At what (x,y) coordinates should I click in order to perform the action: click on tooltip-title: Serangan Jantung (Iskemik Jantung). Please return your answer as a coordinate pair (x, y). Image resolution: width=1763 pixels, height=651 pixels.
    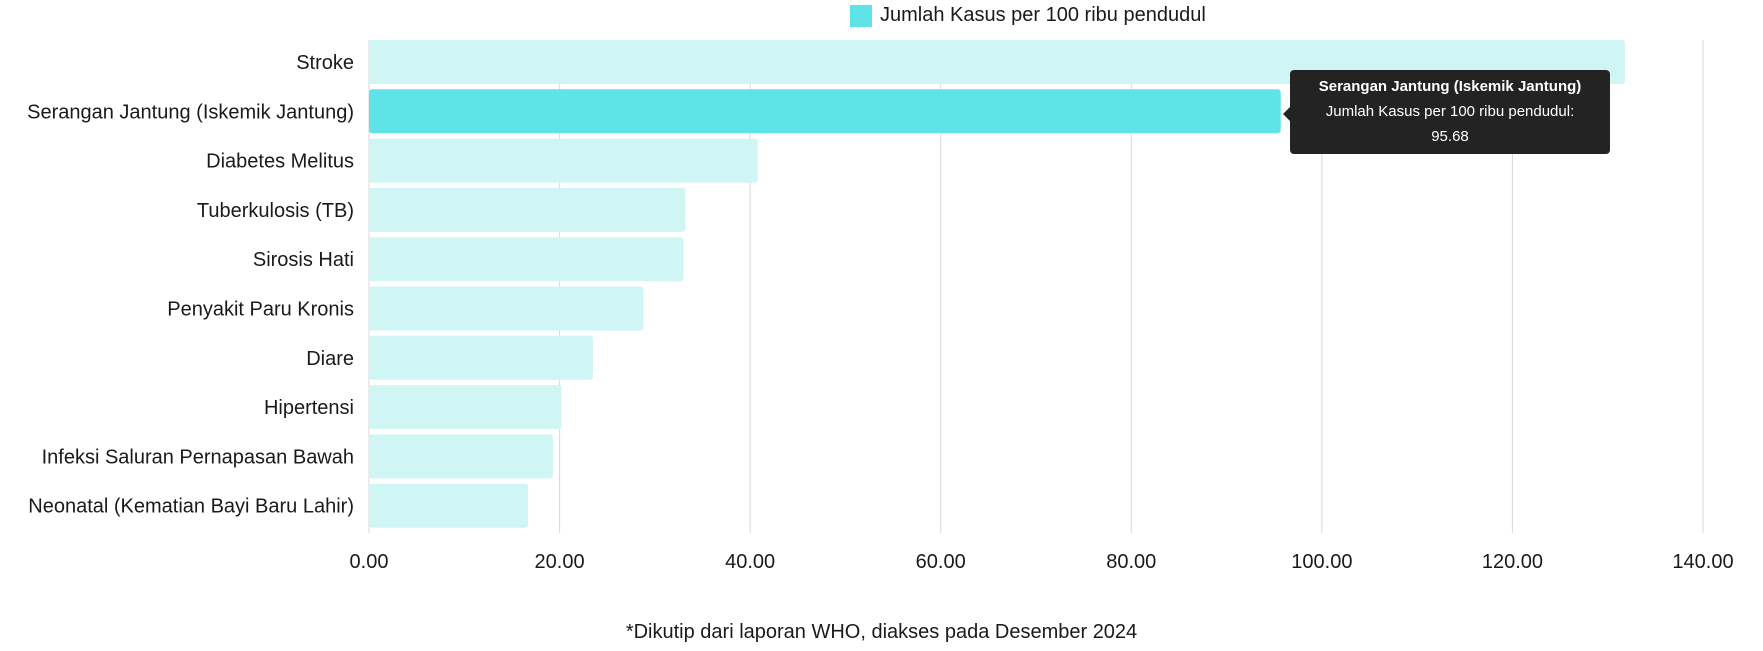
    Looking at the image, I should click on (1450, 86).